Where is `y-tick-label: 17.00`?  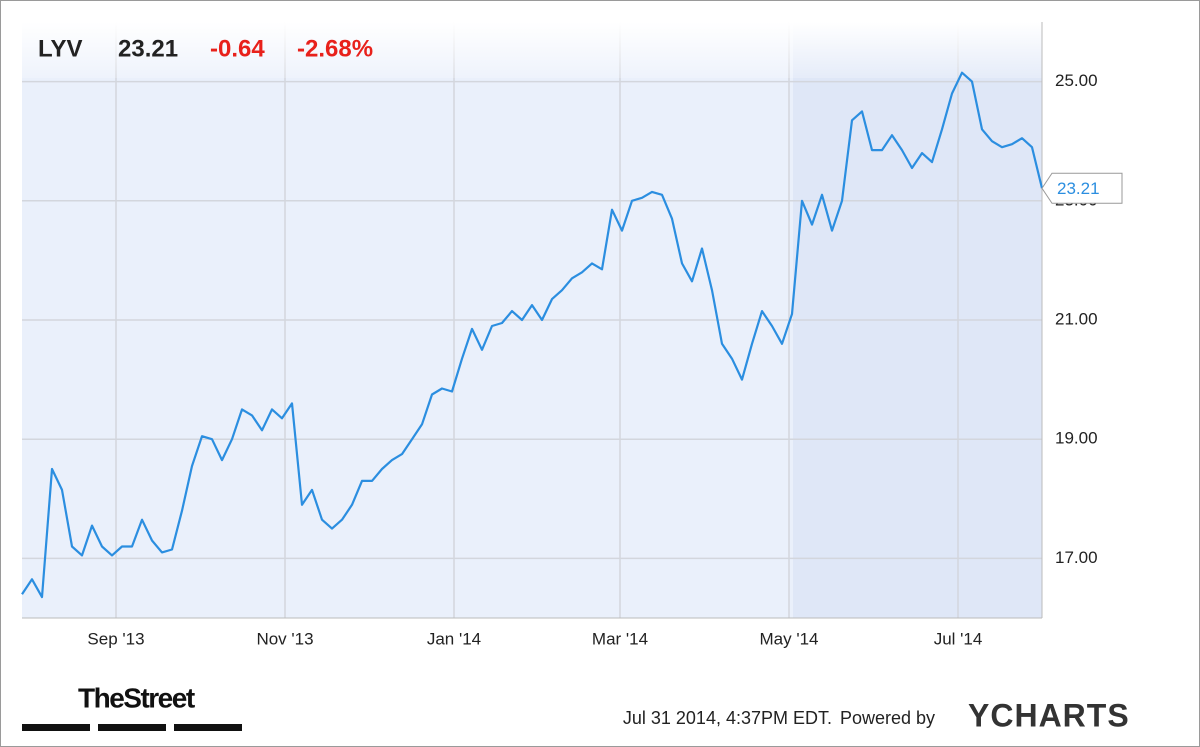 y-tick-label: 17.00 is located at coordinates (1076, 557).